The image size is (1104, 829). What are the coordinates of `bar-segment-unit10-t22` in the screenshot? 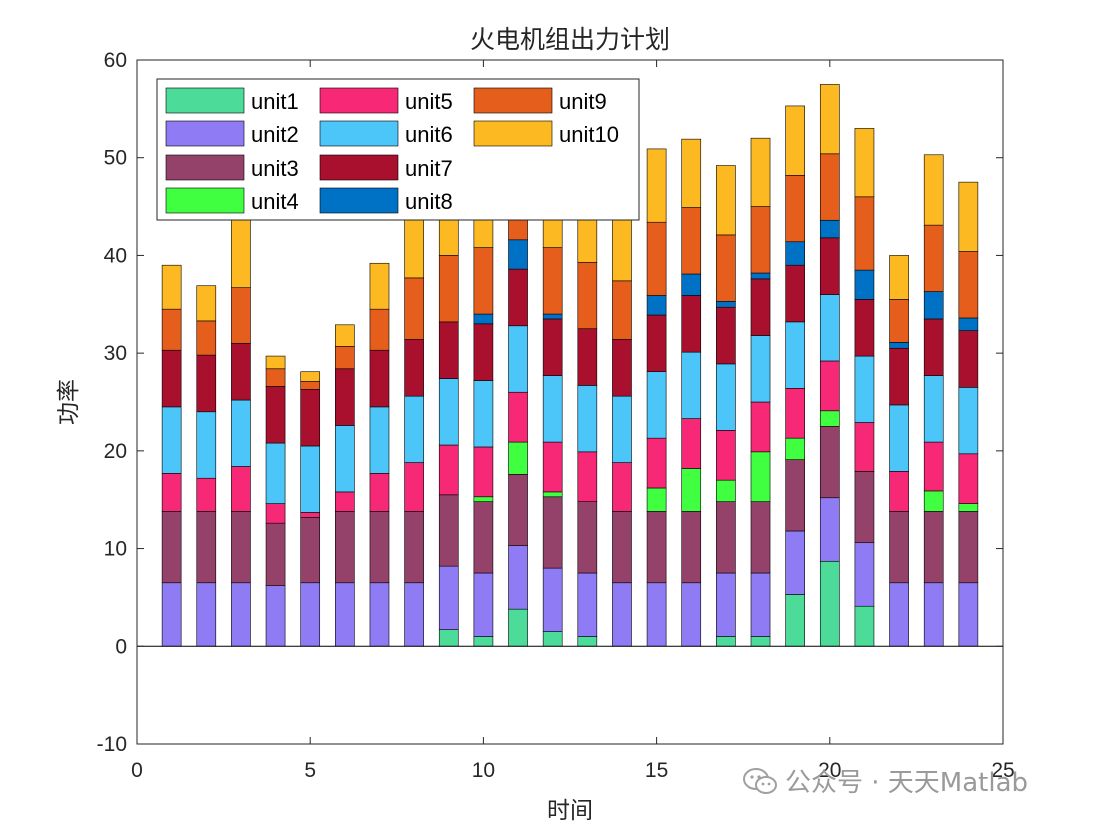 It's located at (899, 277).